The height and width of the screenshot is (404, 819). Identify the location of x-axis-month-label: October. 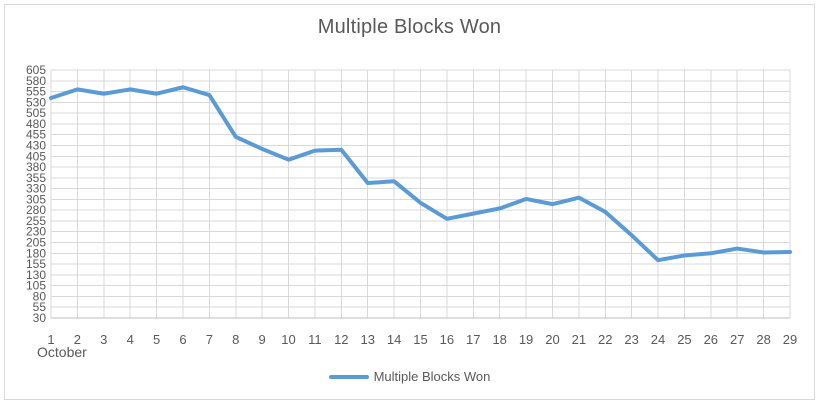
(62, 352).